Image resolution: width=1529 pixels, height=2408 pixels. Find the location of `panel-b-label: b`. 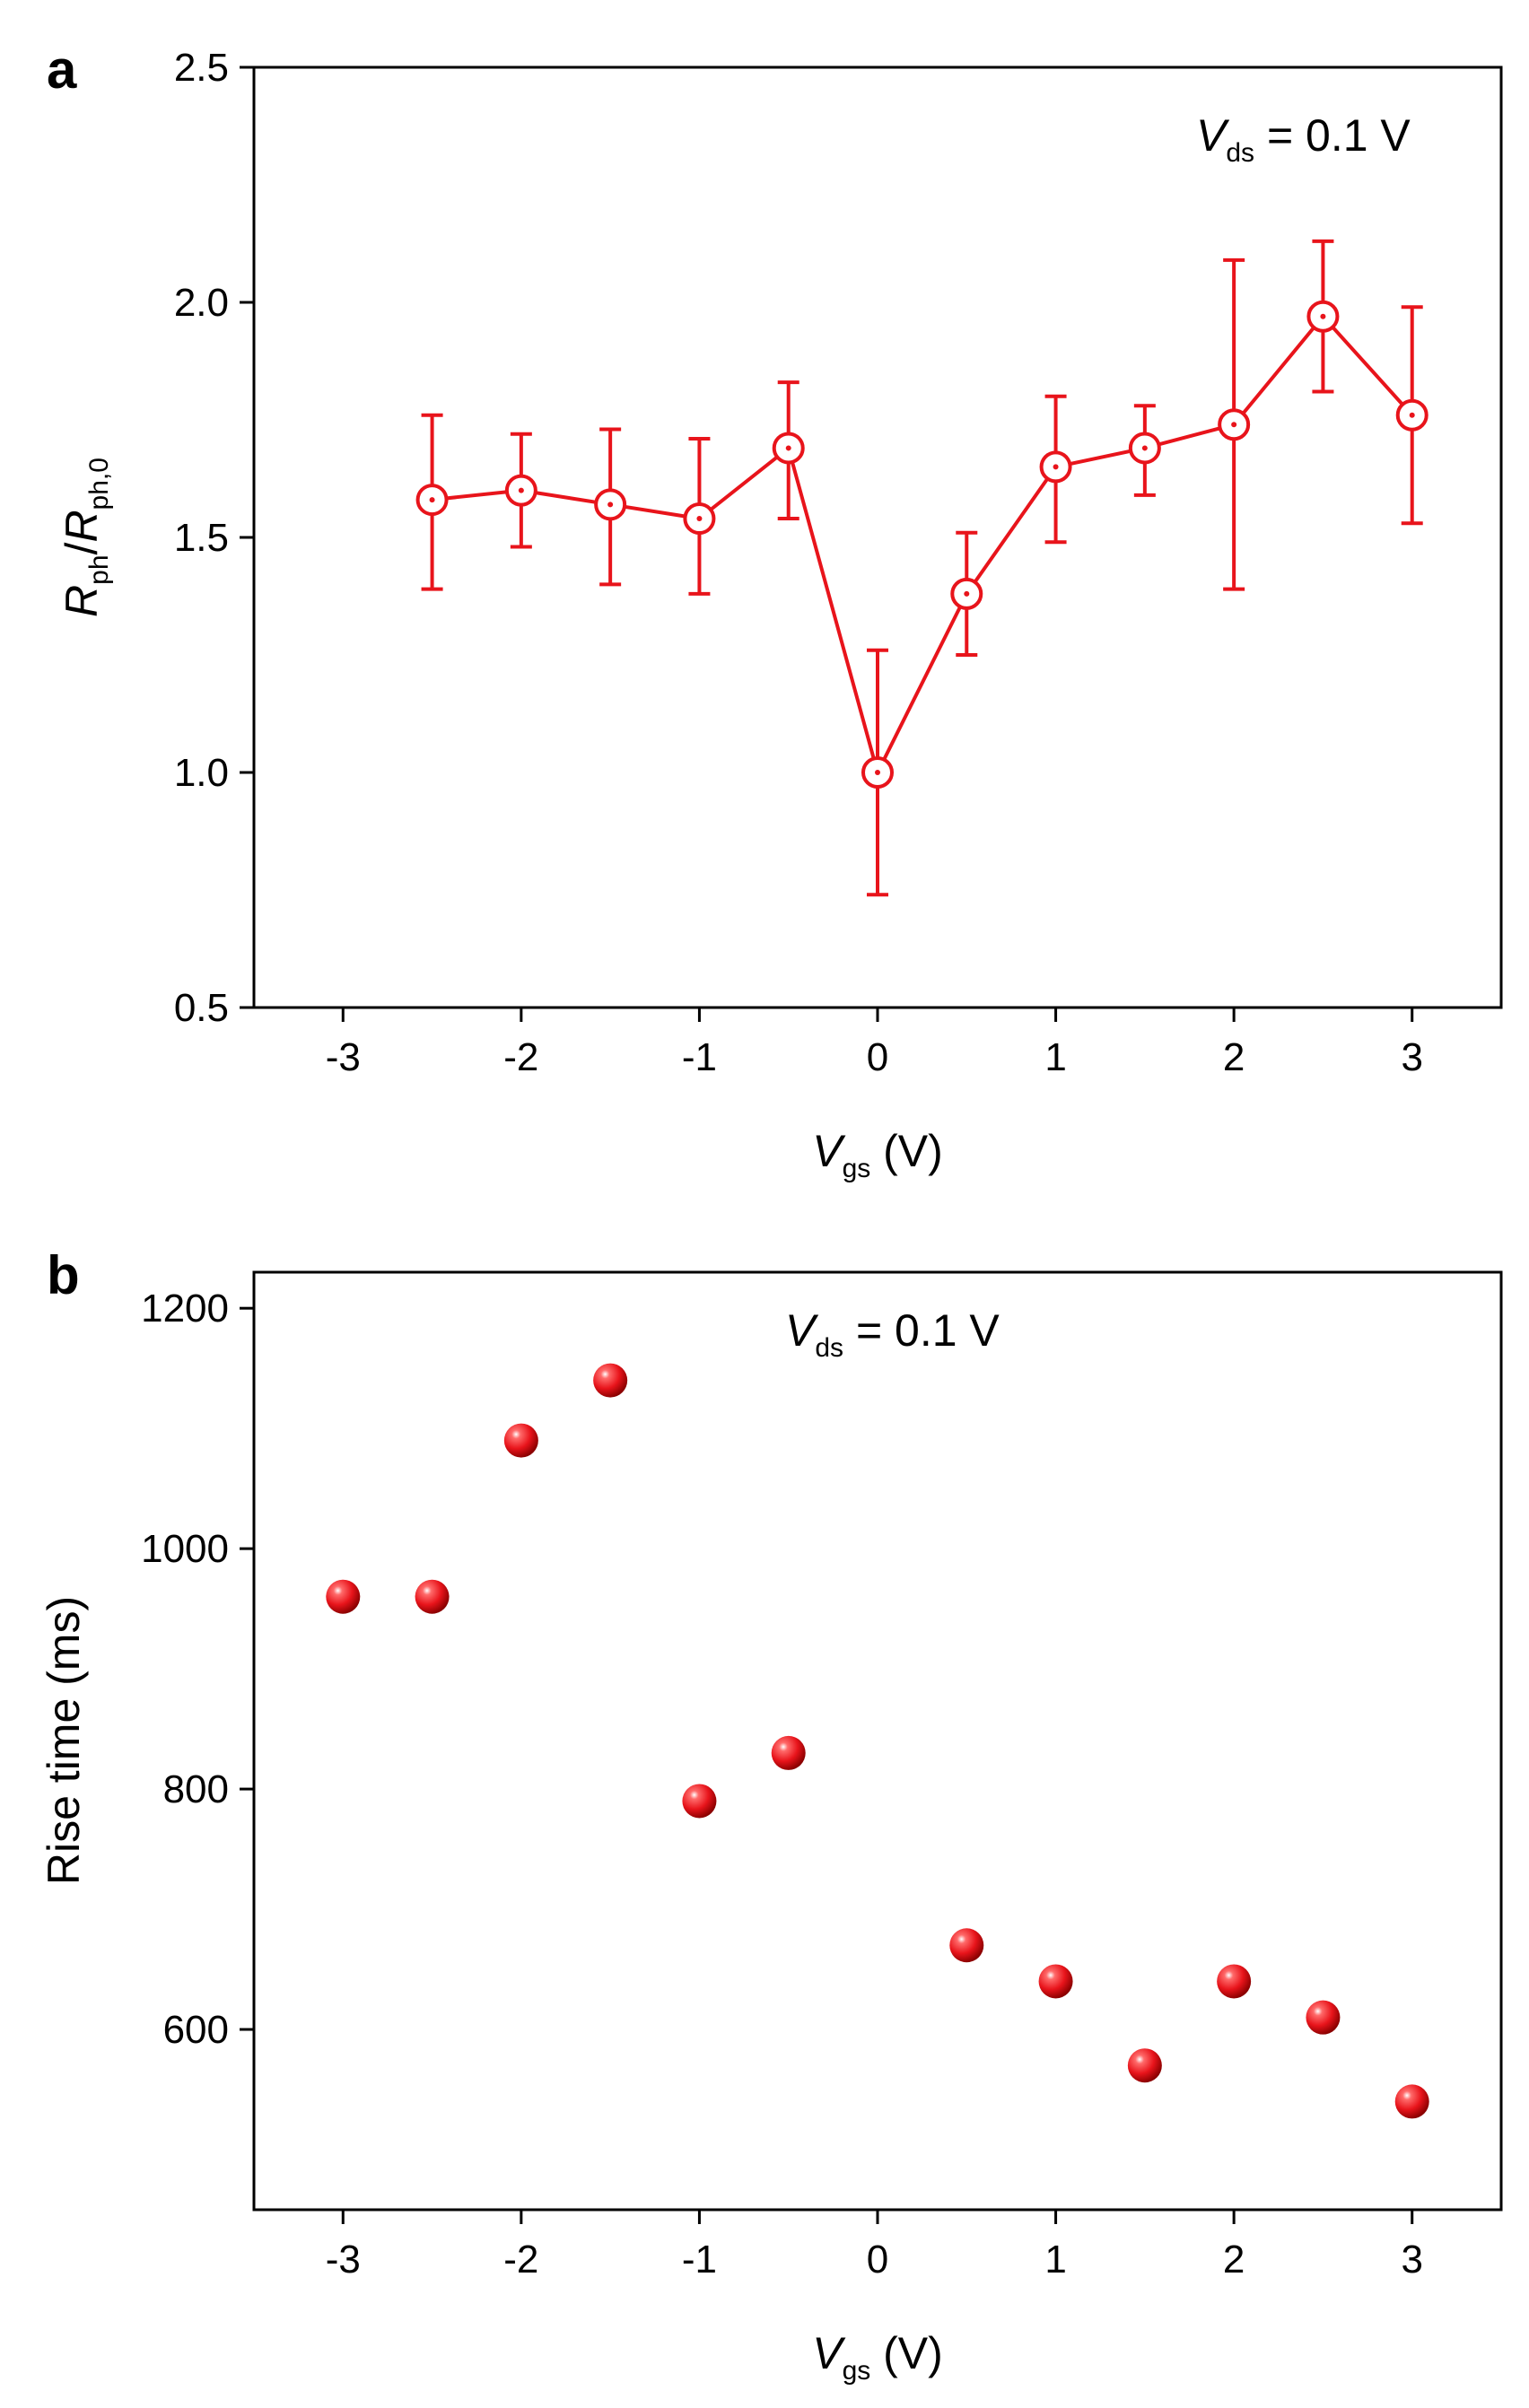

panel-b-label: b is located at coordinates (64, 1275).